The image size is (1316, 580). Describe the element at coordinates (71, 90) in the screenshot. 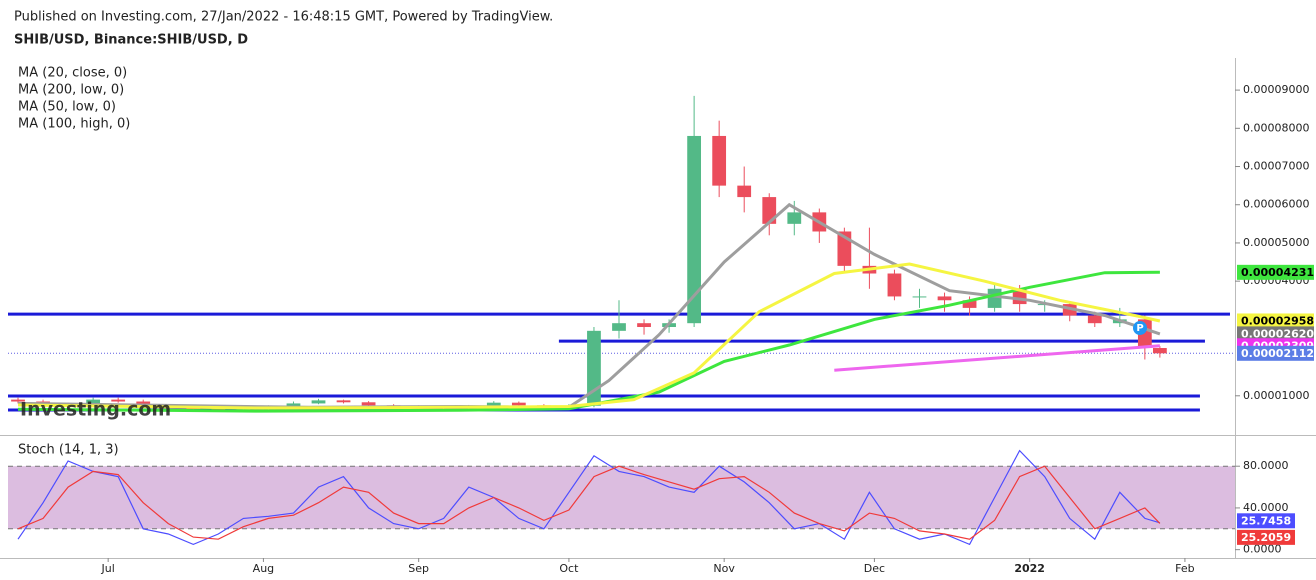

I see `legend-entry: MA (200, low, 0)` at that location.